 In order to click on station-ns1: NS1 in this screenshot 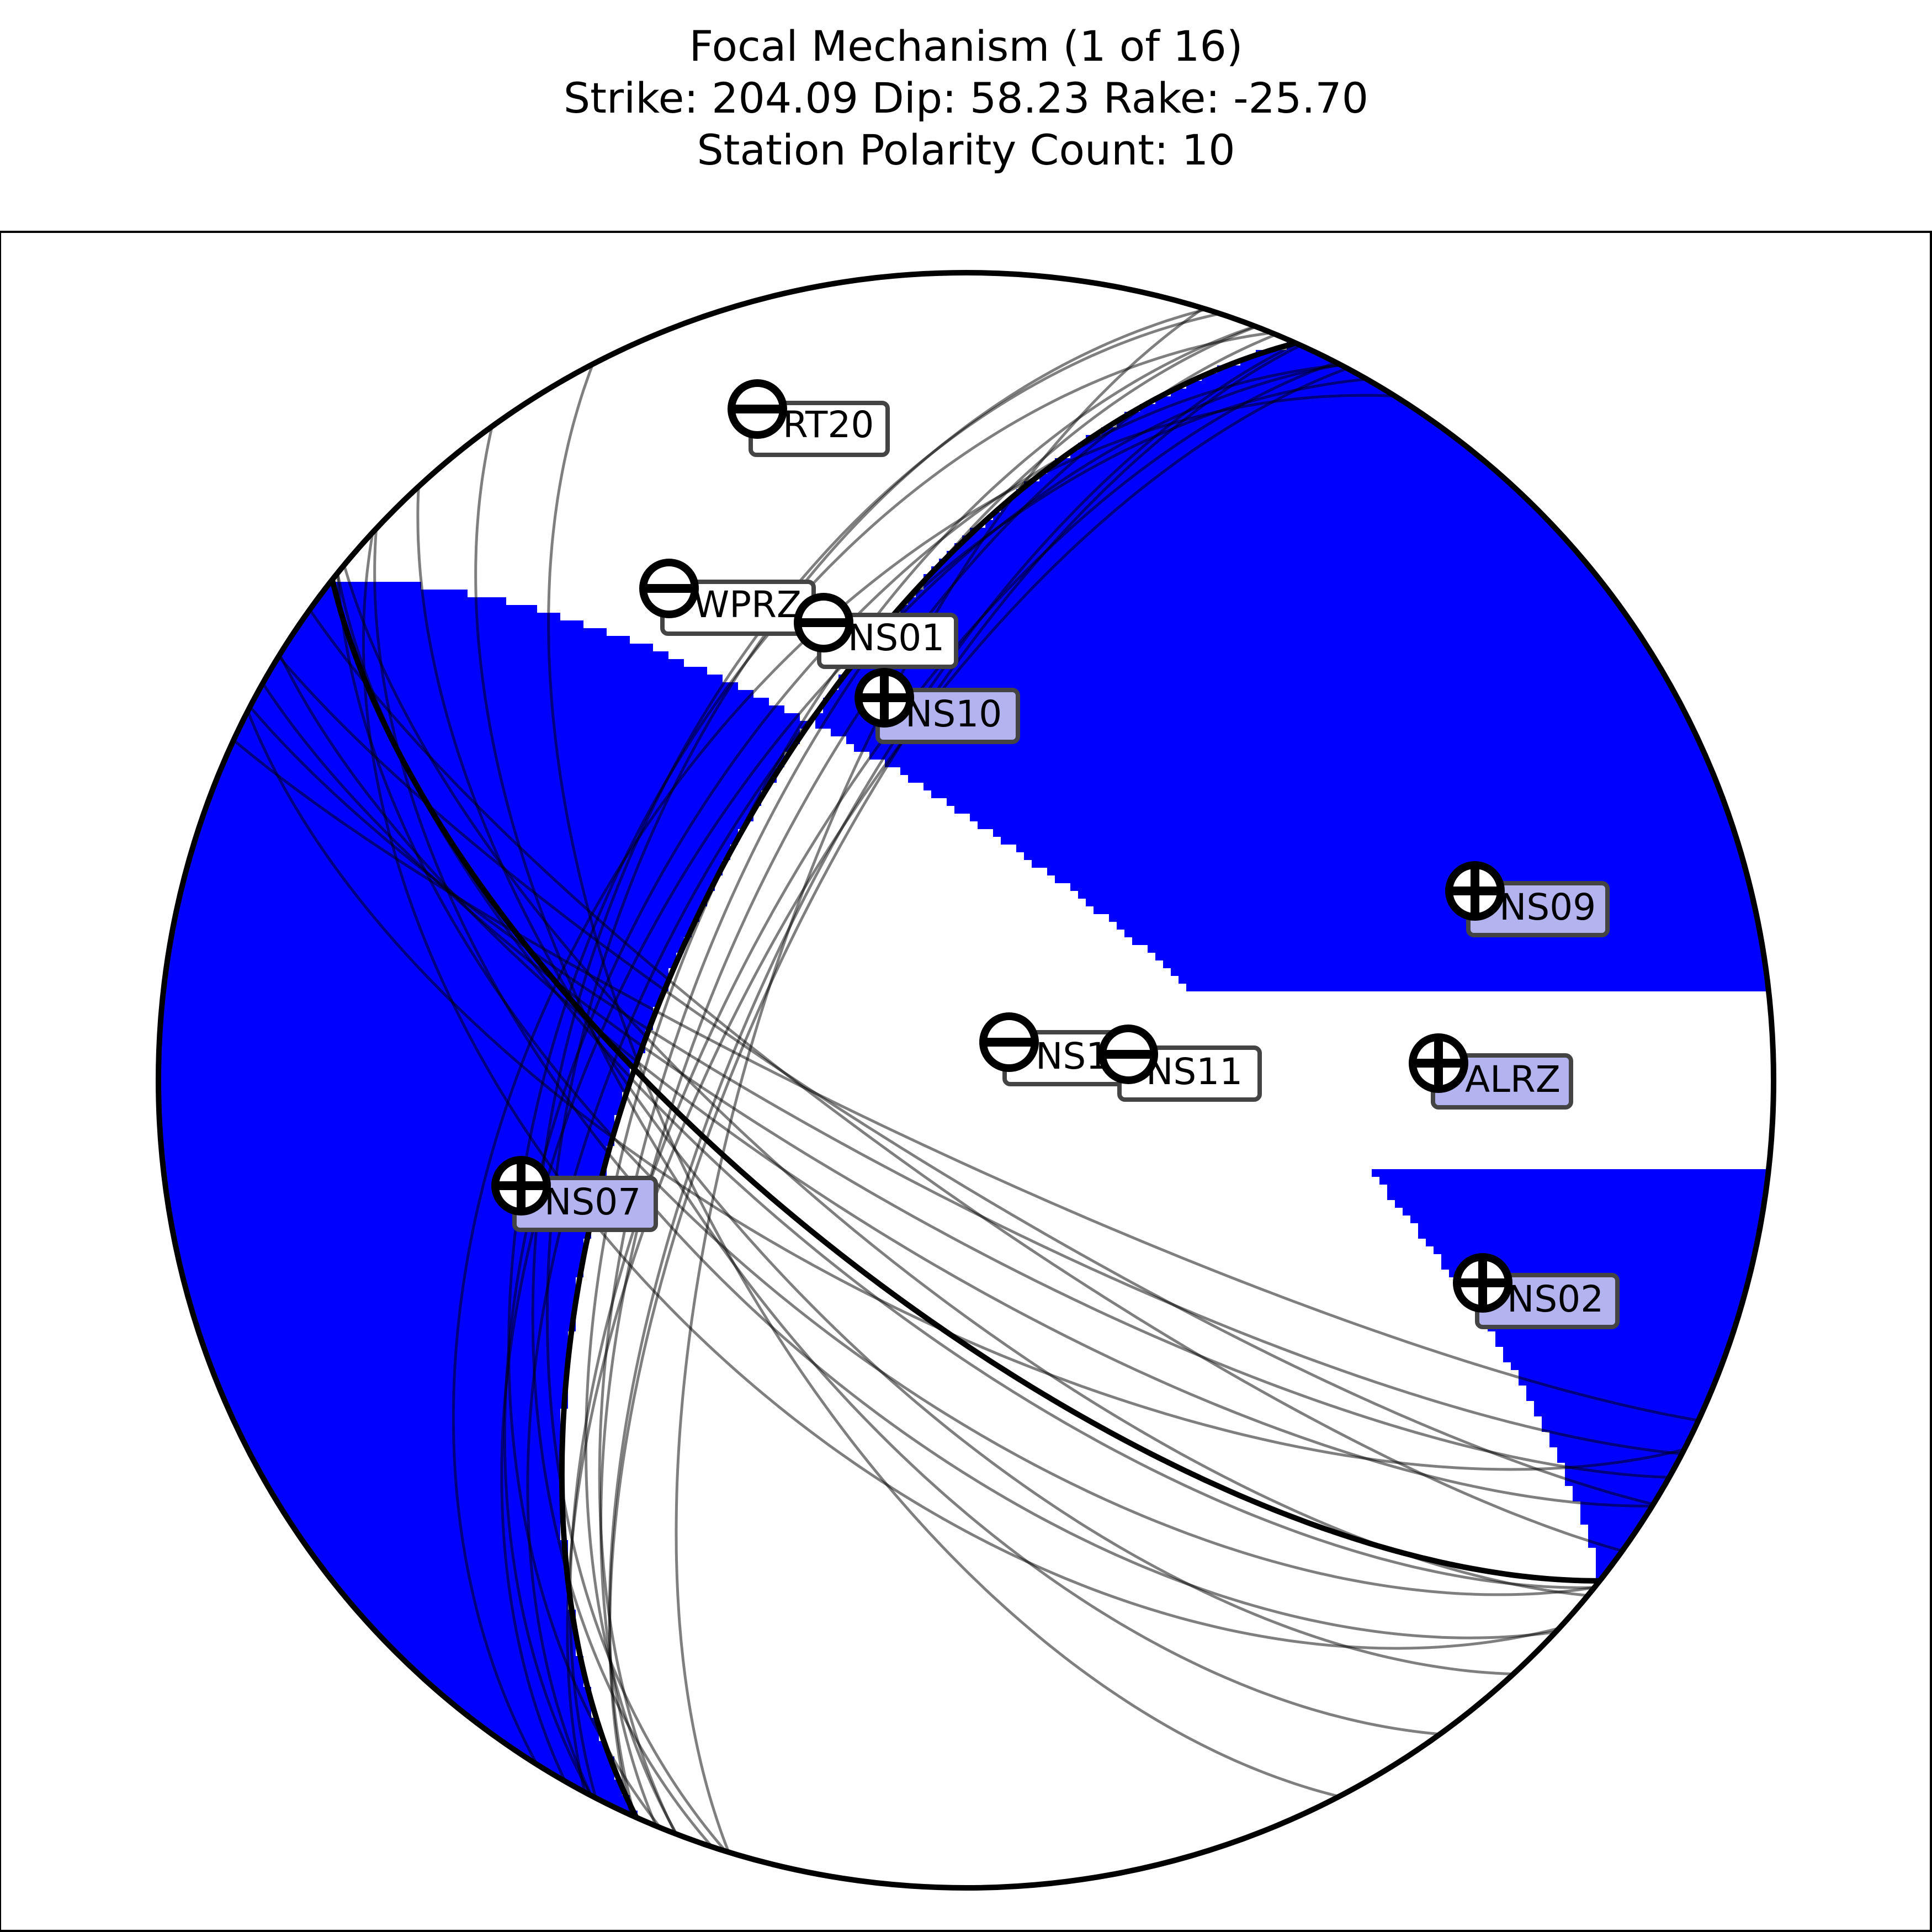, I will do `click(1057, 1049)`.